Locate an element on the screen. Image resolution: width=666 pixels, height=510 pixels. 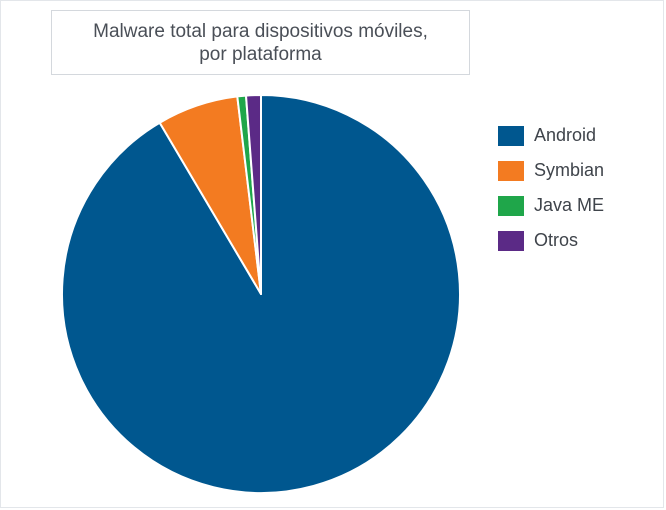
legend-item-otros: Otros is located at coordinates (551, 240).